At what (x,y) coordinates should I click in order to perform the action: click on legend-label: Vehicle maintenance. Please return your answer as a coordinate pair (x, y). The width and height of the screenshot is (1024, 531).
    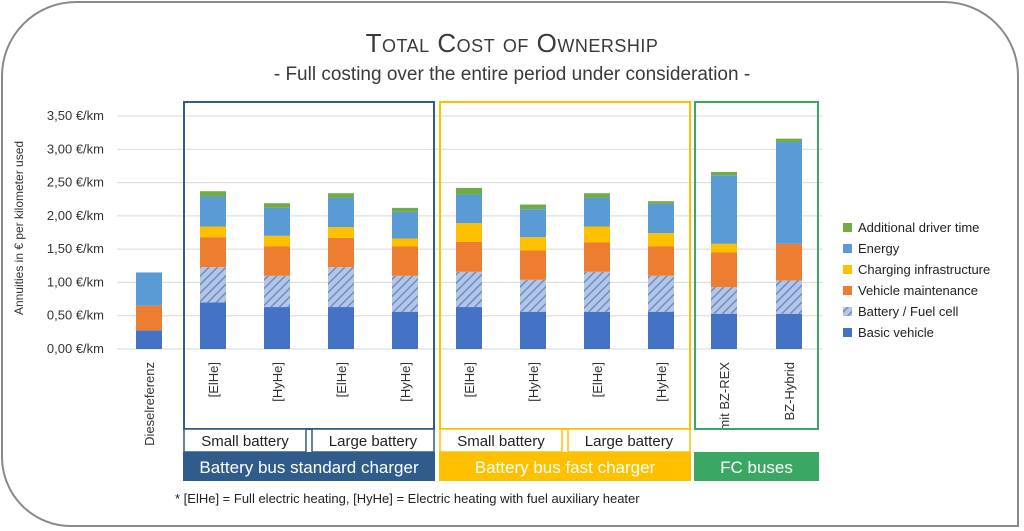
    Looking at the image, I should click on (918, 290).